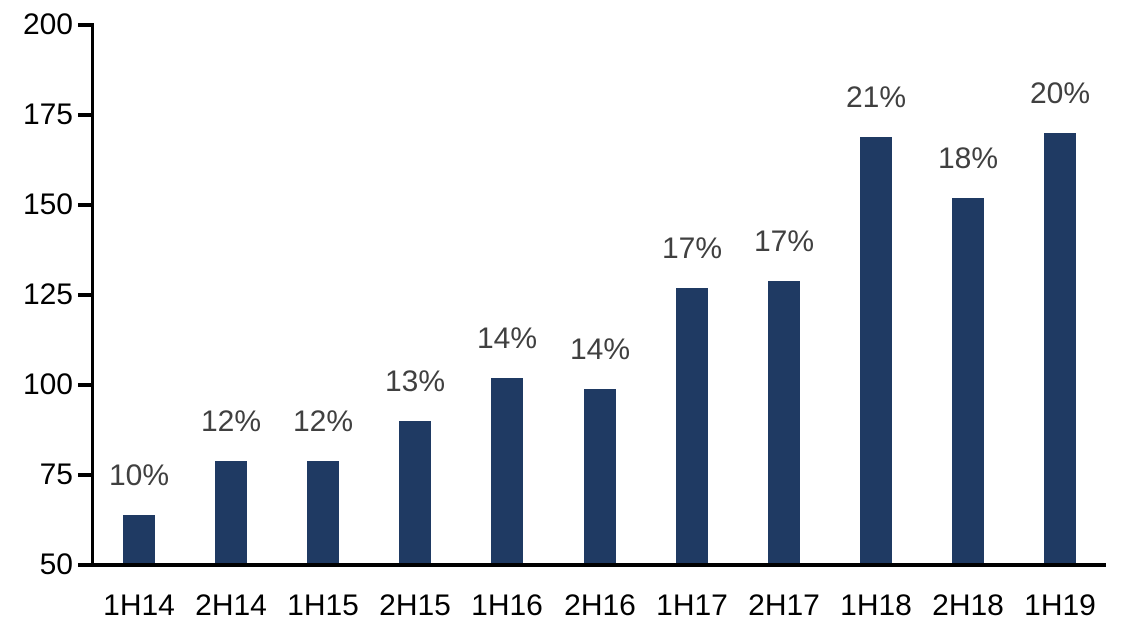 This screenshot has height=641, width=1129. What do you see at coordinates (47, 114) in the screenshot?
I see `y-tick-label: 175` at bounding box center [47, 114].